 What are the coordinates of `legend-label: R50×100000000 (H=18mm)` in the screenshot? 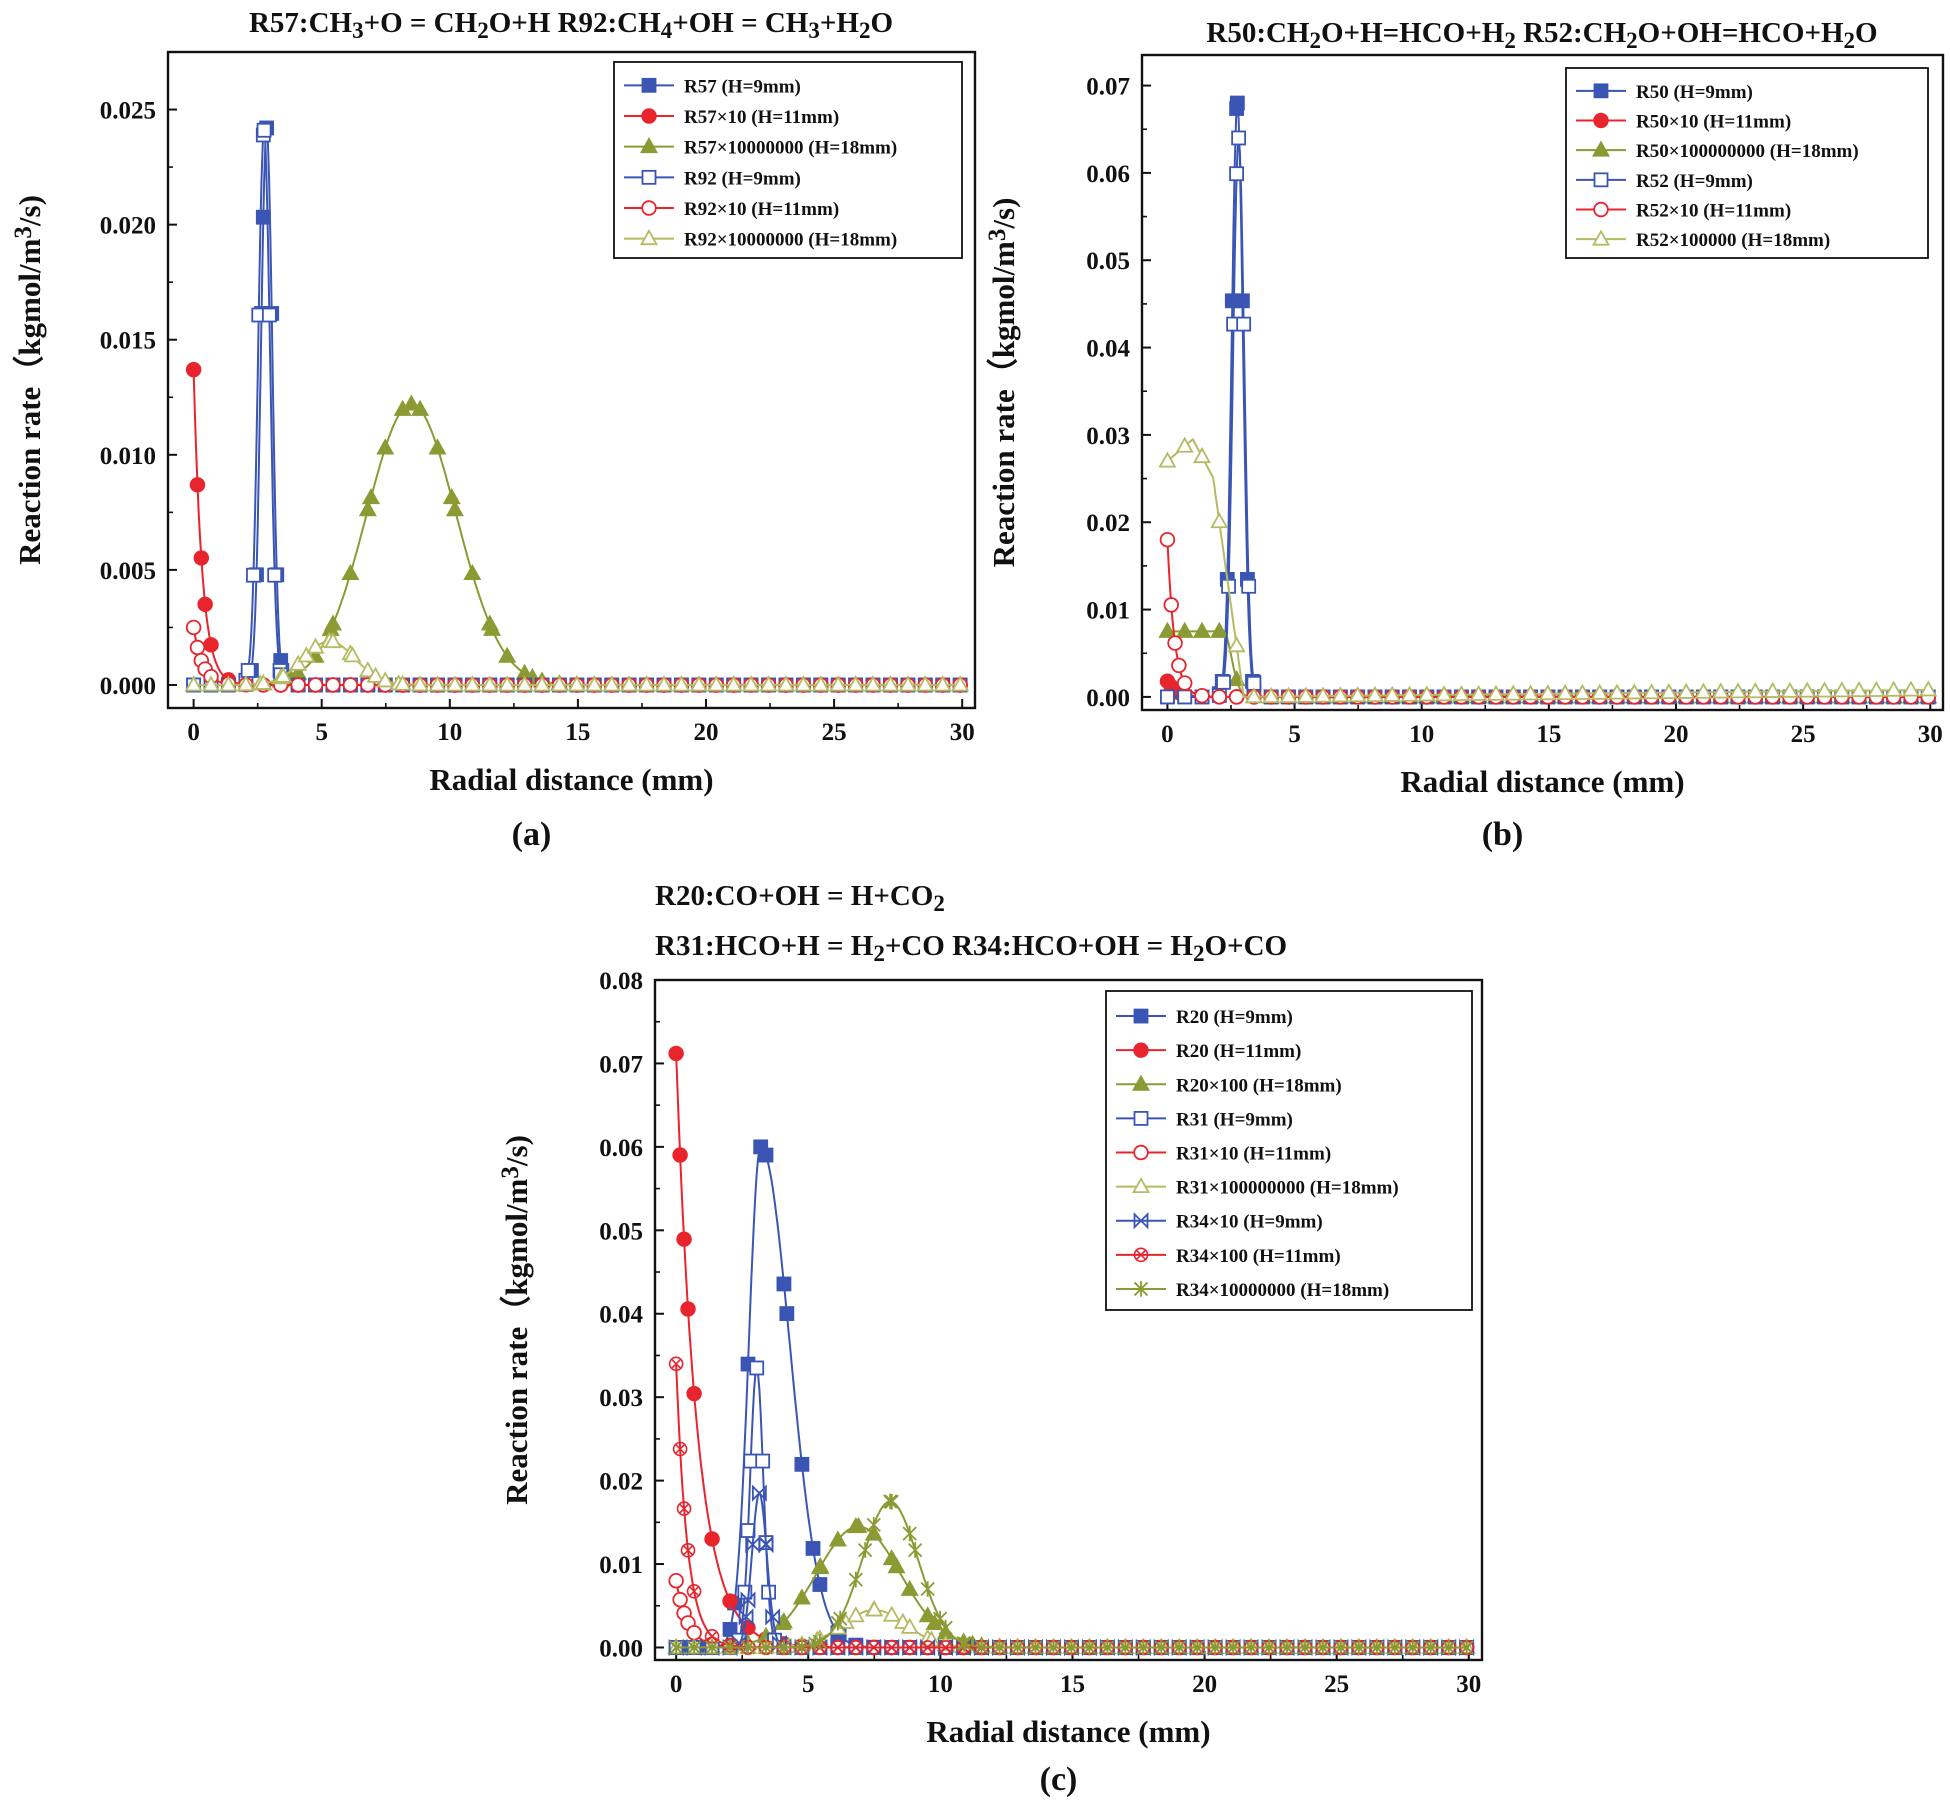 It's located at (1747, 151).